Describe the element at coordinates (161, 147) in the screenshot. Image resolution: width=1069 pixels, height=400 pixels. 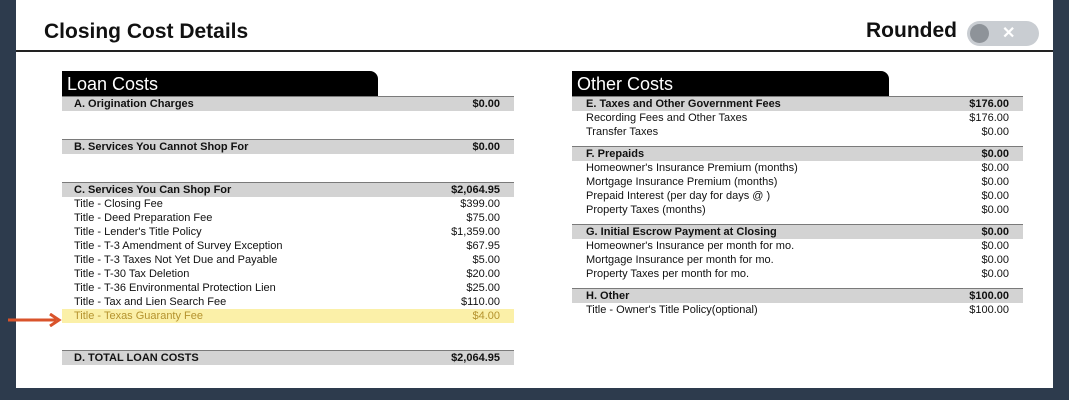
I see `row-label: B. Services You Cannot Shop For` at that location.